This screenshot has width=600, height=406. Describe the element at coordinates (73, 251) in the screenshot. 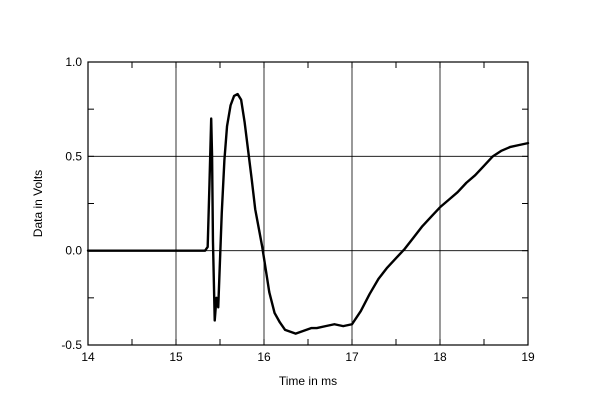

I see `y-tick-label: 0.0` at that location.